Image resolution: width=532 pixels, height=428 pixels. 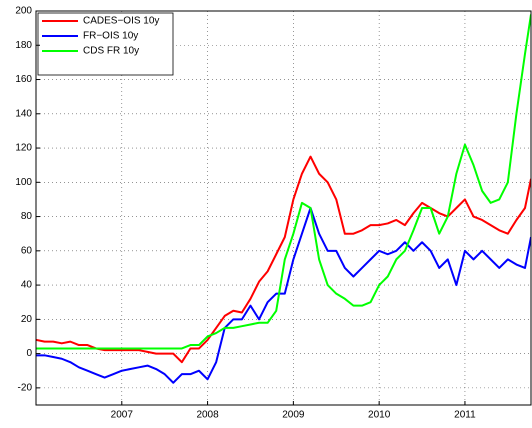 What do you see at coordinates (23, 182) in the screenshot?
I see `y-tick-label: 100` at bounding box center [23, 182].